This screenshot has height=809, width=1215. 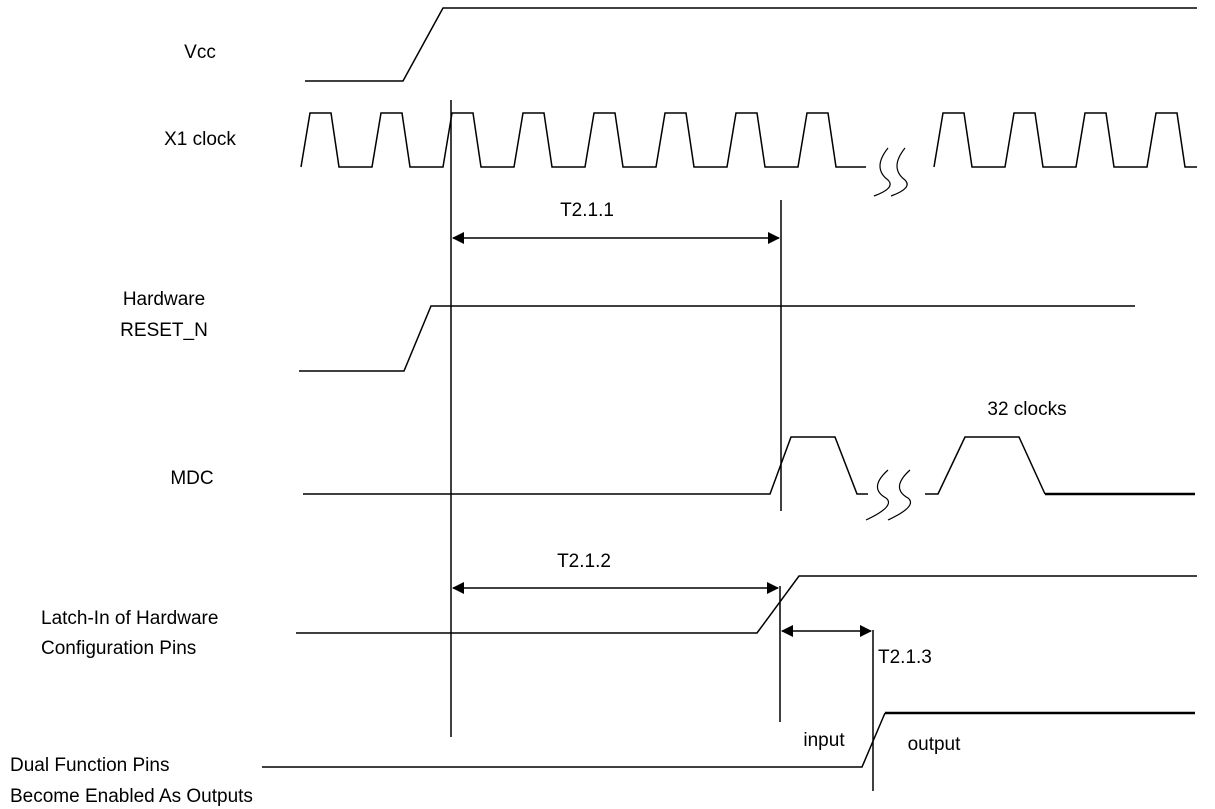 I want to click on mdc-waveform-after-break, so click(x=985, y=465).